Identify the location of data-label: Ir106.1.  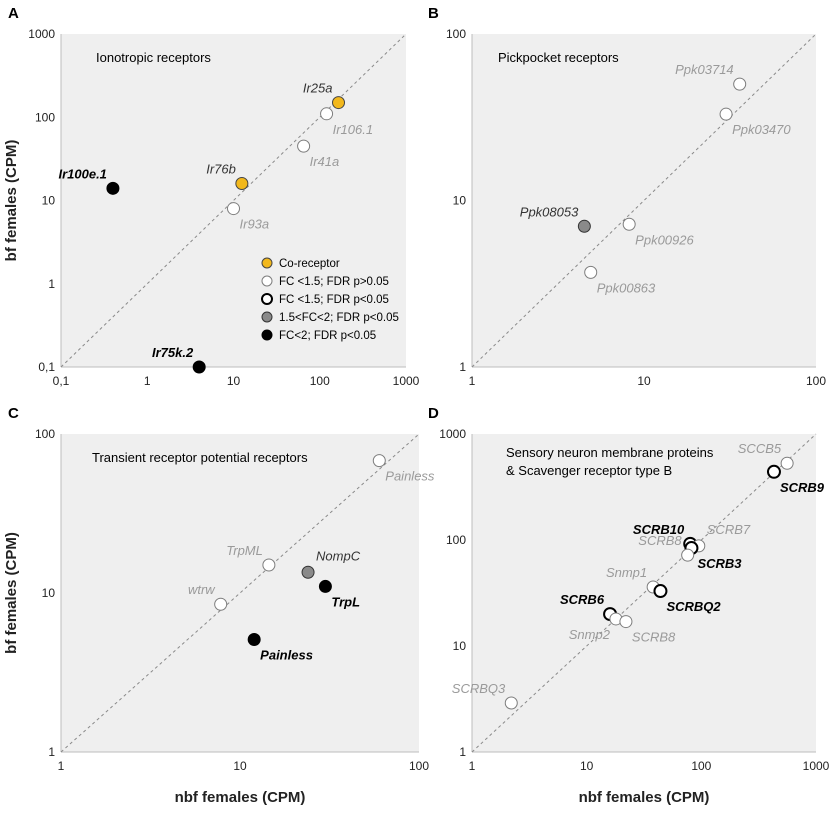
(353, 129).